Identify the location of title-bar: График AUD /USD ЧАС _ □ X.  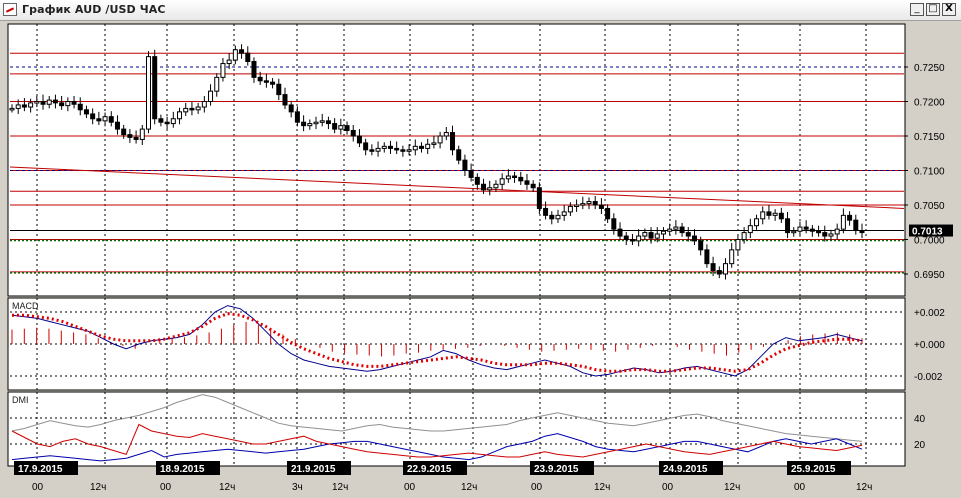
(480, 10).